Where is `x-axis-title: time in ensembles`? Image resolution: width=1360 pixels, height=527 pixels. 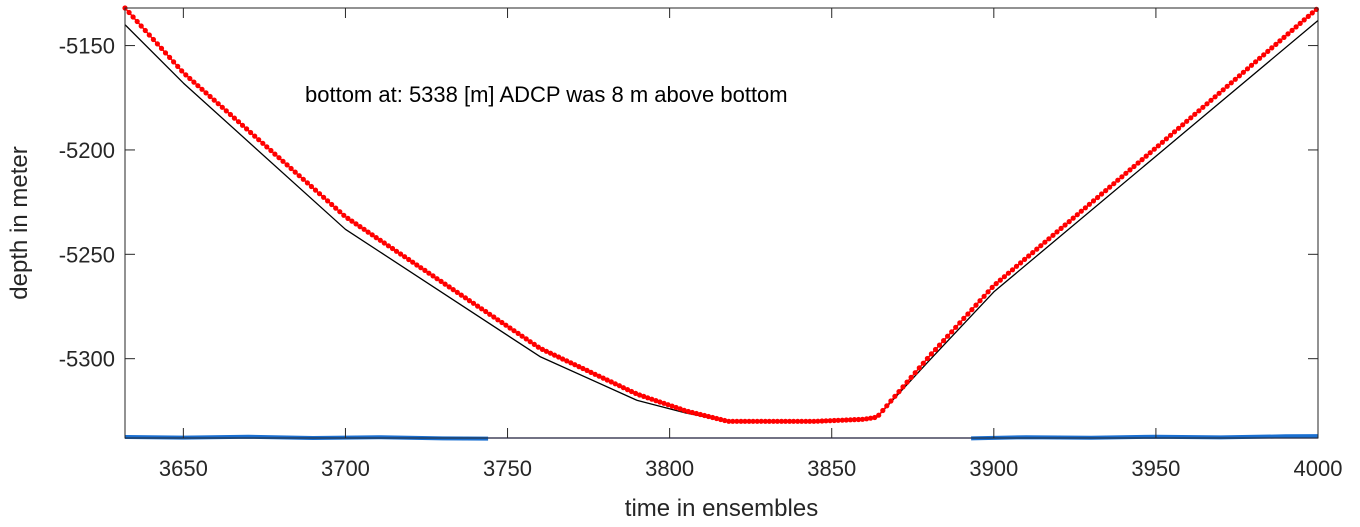
x-axis-title: time in ensembles is located at coordinates (721, 508).